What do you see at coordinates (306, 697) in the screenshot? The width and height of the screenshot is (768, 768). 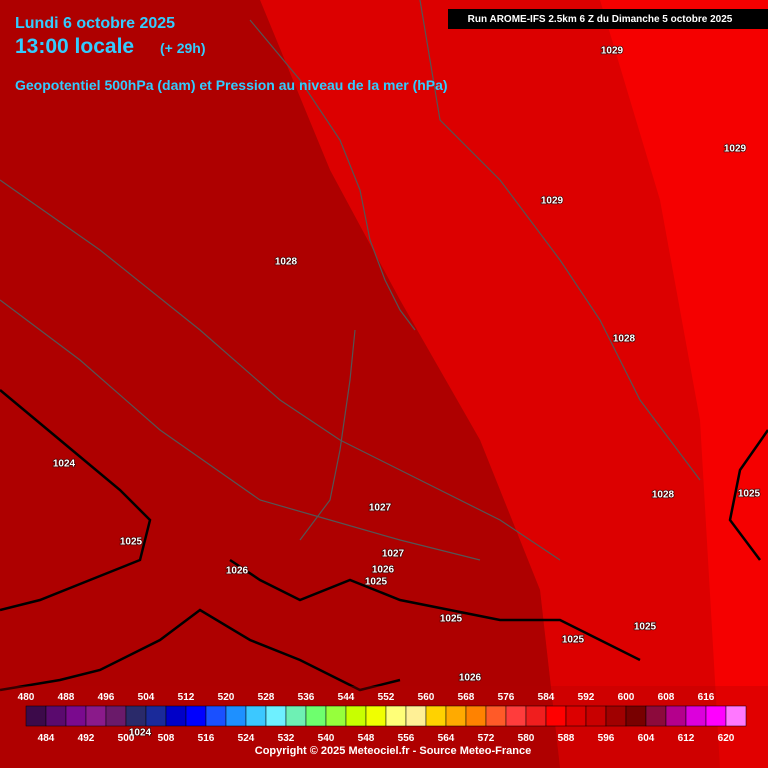 I see `legend-label: 536` at bounding box center [306, 697].